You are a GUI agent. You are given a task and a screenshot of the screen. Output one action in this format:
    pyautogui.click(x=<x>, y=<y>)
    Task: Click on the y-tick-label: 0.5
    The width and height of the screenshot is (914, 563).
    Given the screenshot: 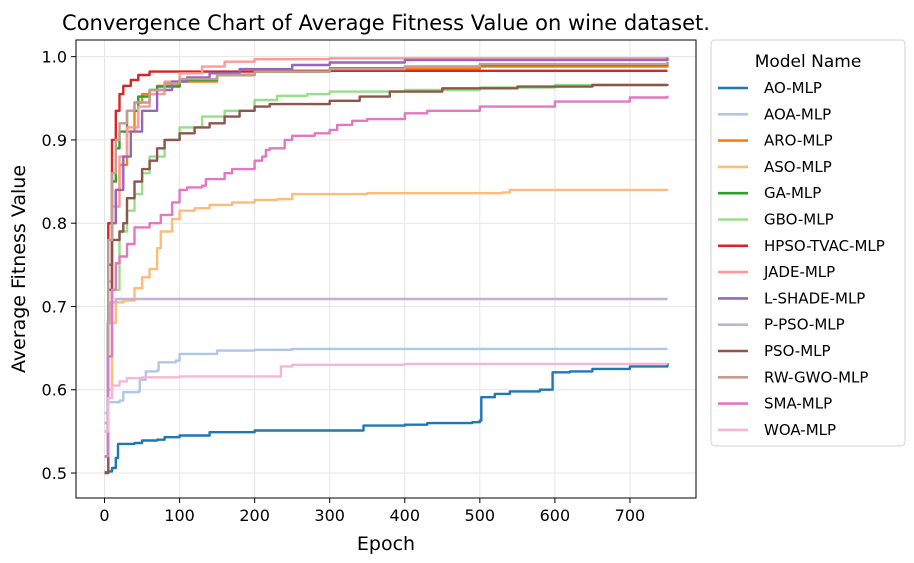 What is the action you would take?
    pyautogui.click(x=54, y=473)
    